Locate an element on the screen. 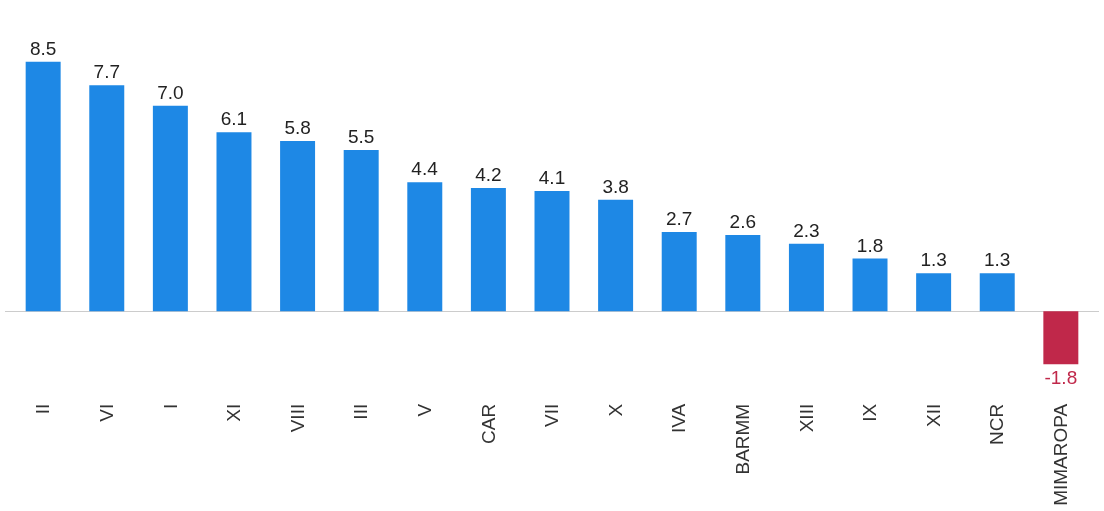 The width and height of the screenshot is (1104, 511). x-tick-label: XI is located at coordinates (234, 412).